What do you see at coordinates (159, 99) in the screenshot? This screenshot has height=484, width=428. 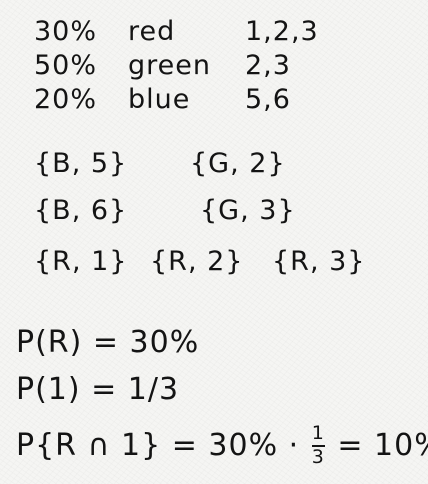 I see `blue-label: blue` at bounding box center [159, 99].